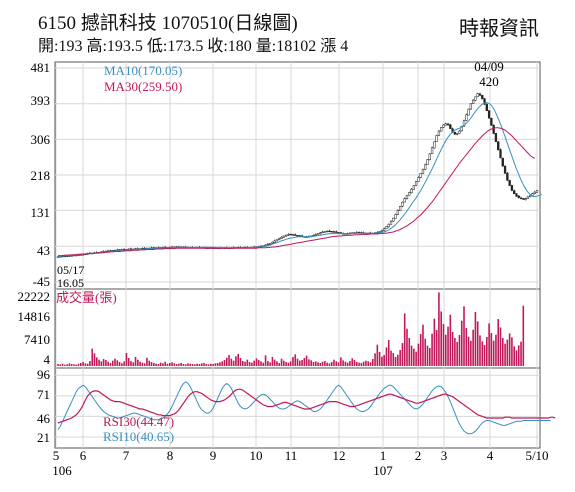 The height and width of the screenshot is (492, 575). I want to click on rsi-tick: 71, so click(43, 394).